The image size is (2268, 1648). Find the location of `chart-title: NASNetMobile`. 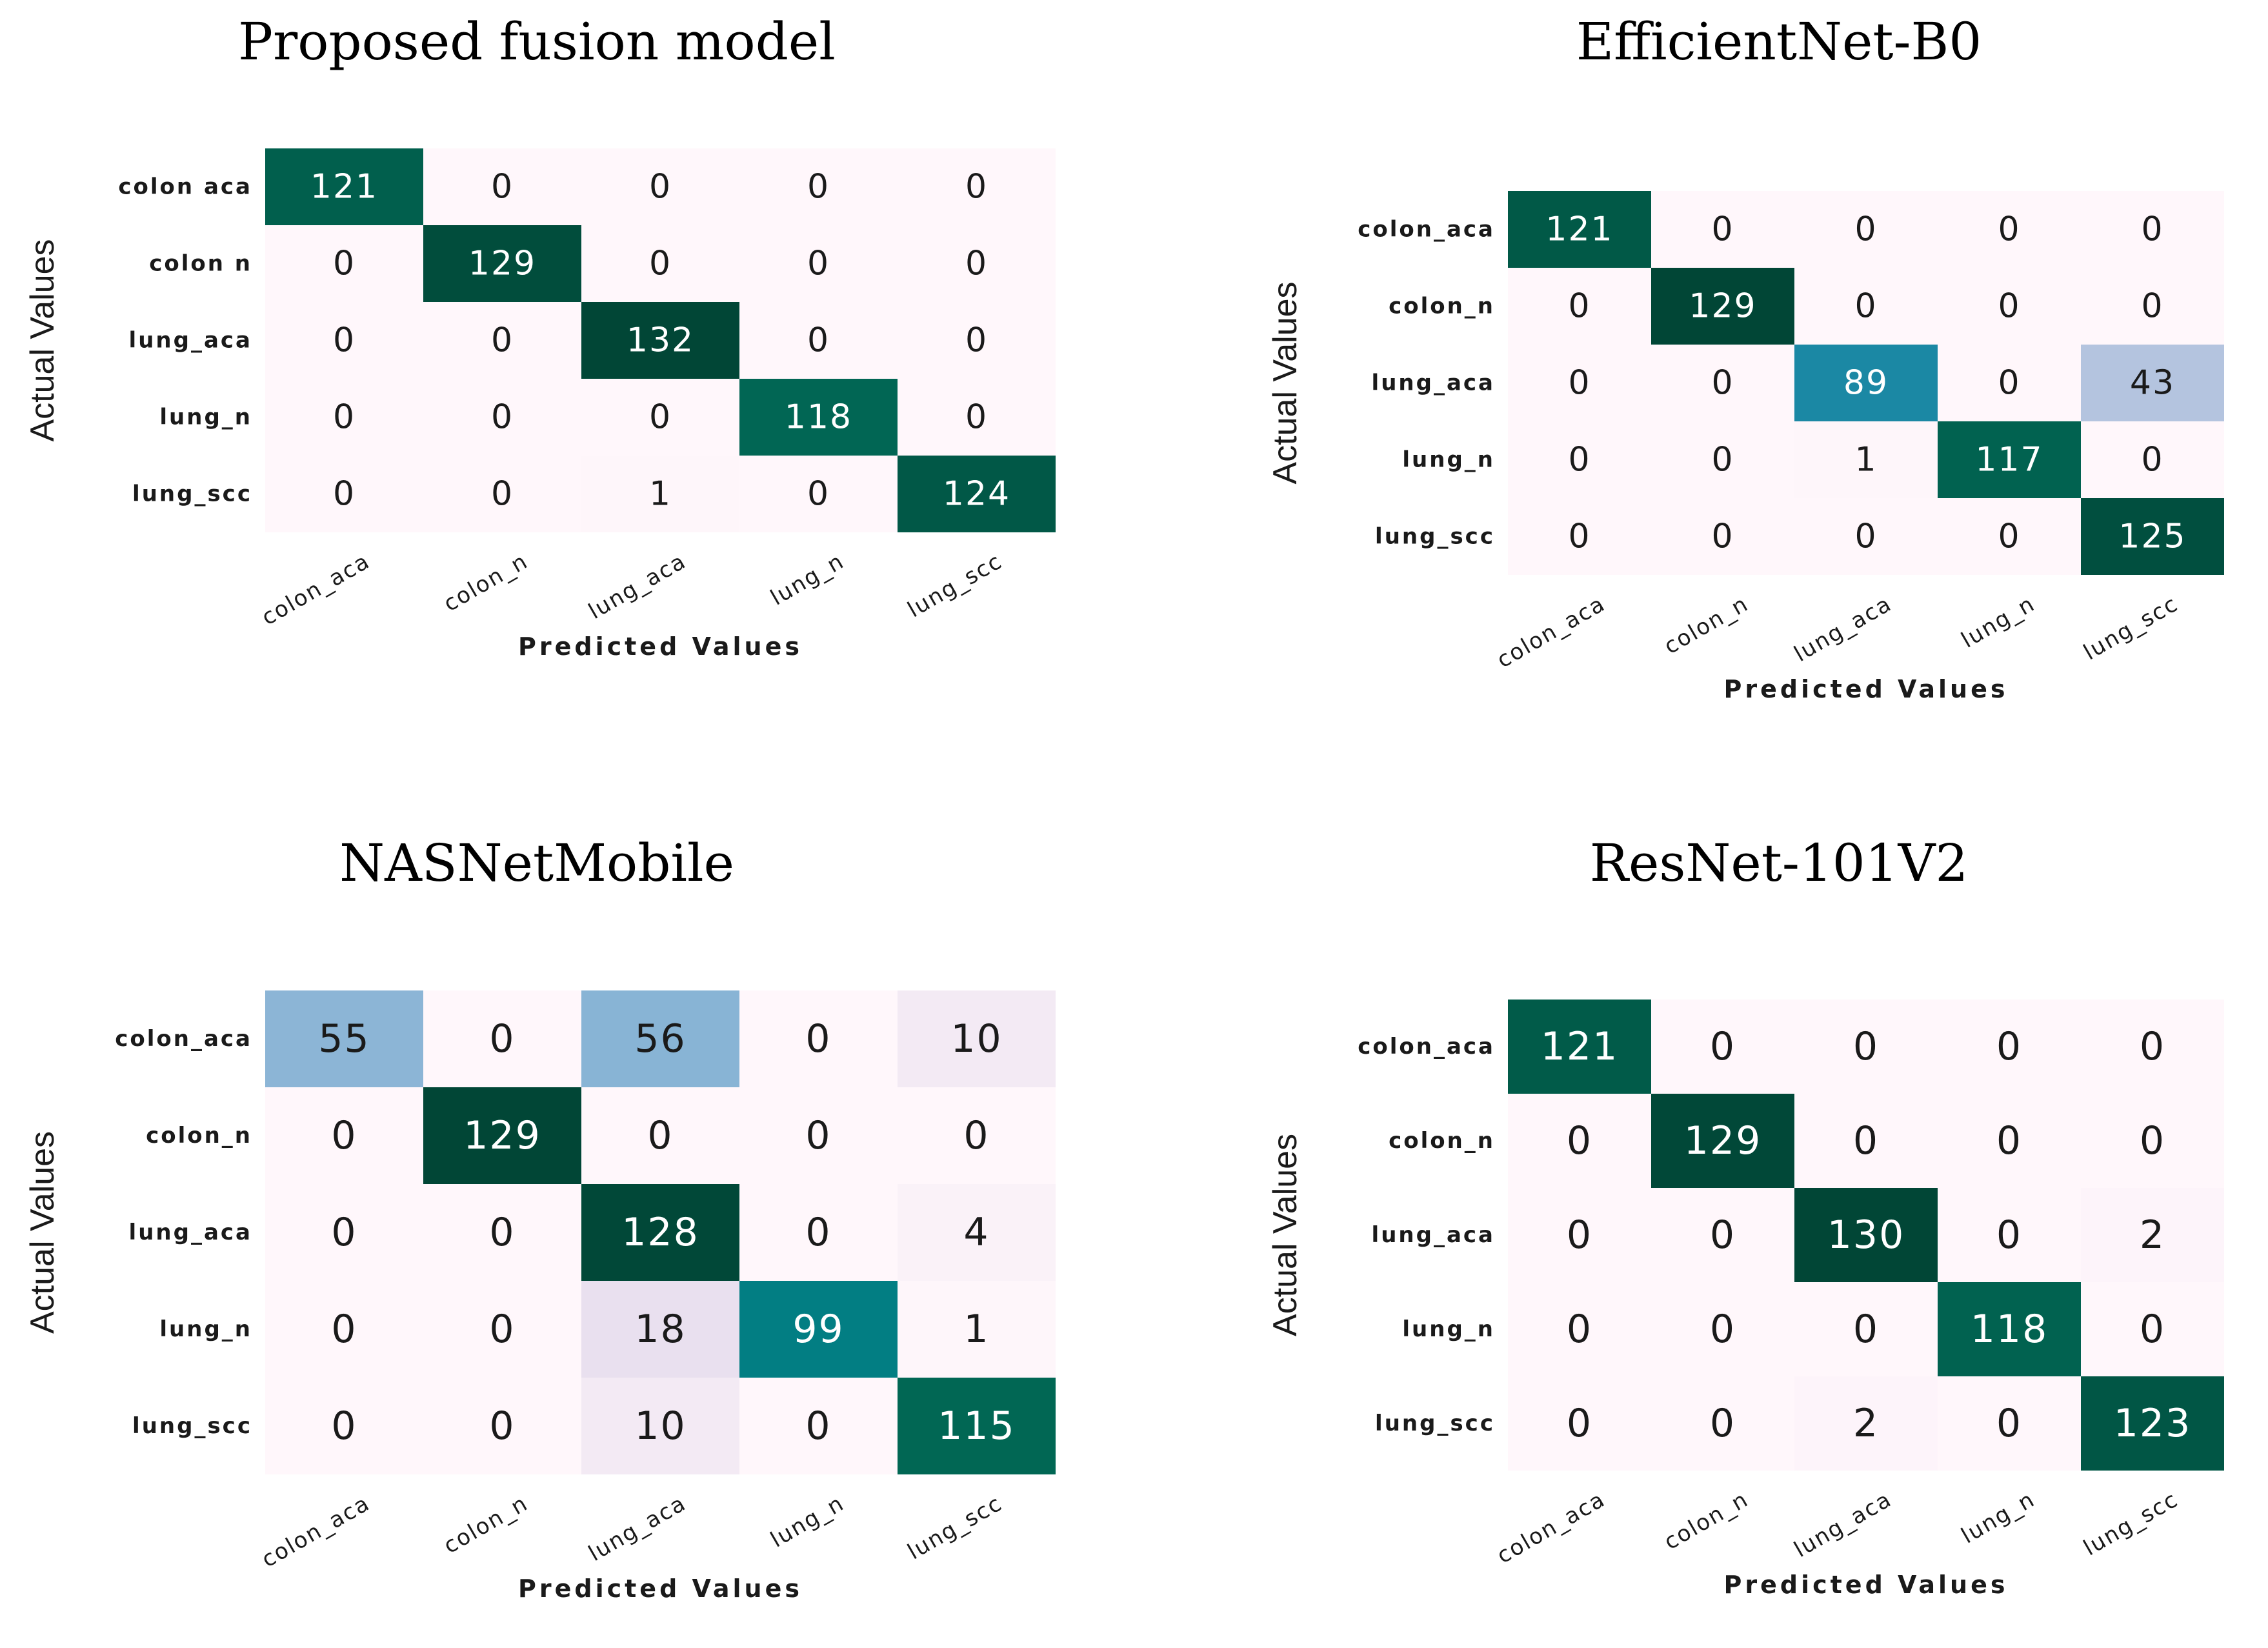

chart-title: NASNetMobile is located at coordinates (536, 863).